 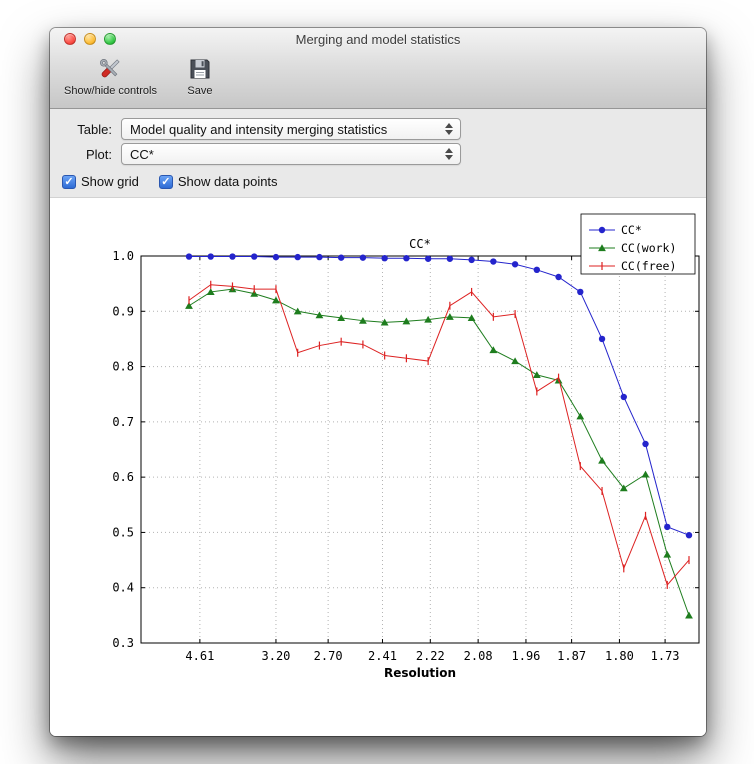 I want to click on save-icon, so click(x=200, y=69).